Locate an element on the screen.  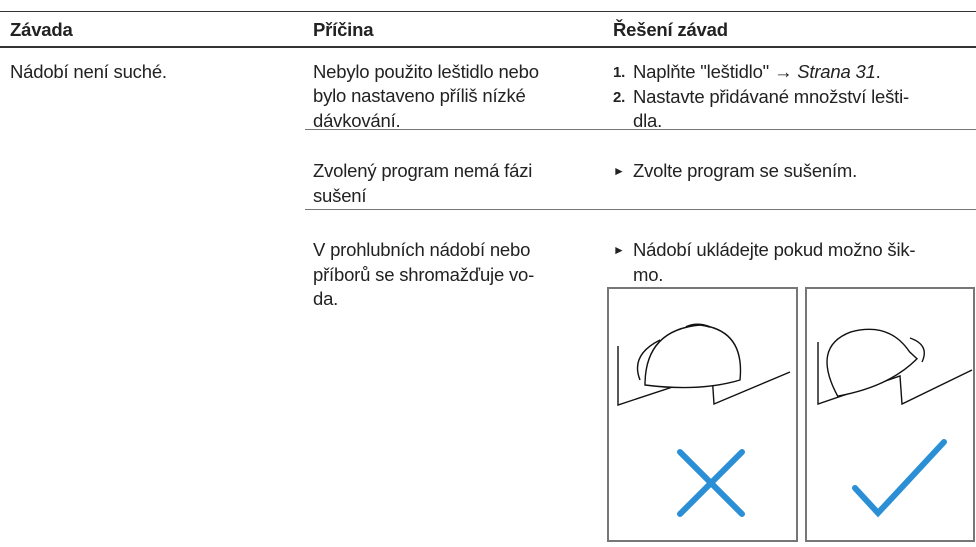
solution: Nádobí ukládejte pokud možno šik- is located at coordinates (774, 249).